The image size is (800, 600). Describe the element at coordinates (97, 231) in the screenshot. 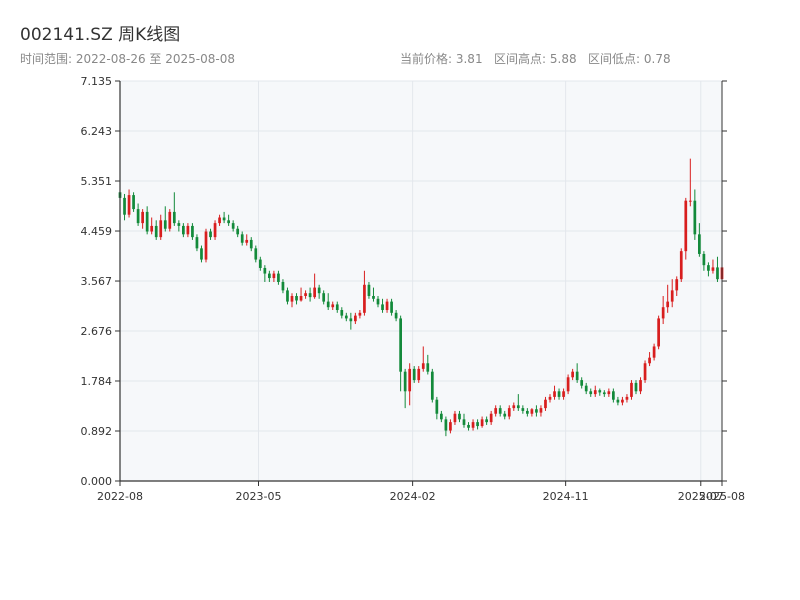

I see `y-tick-label: 4.459` at that location.